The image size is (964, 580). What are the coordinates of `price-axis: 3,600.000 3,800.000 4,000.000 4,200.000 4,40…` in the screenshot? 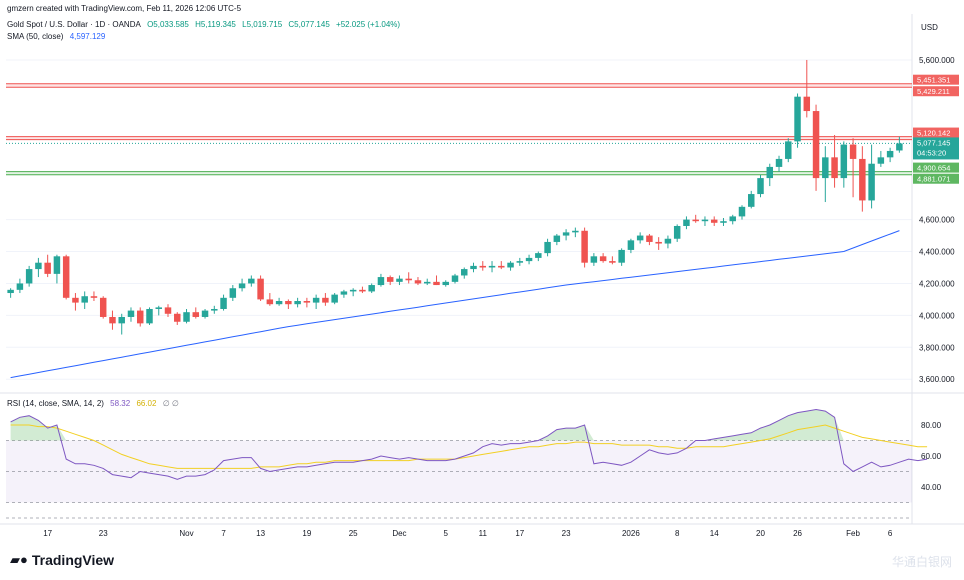 It's located at (936, 220).